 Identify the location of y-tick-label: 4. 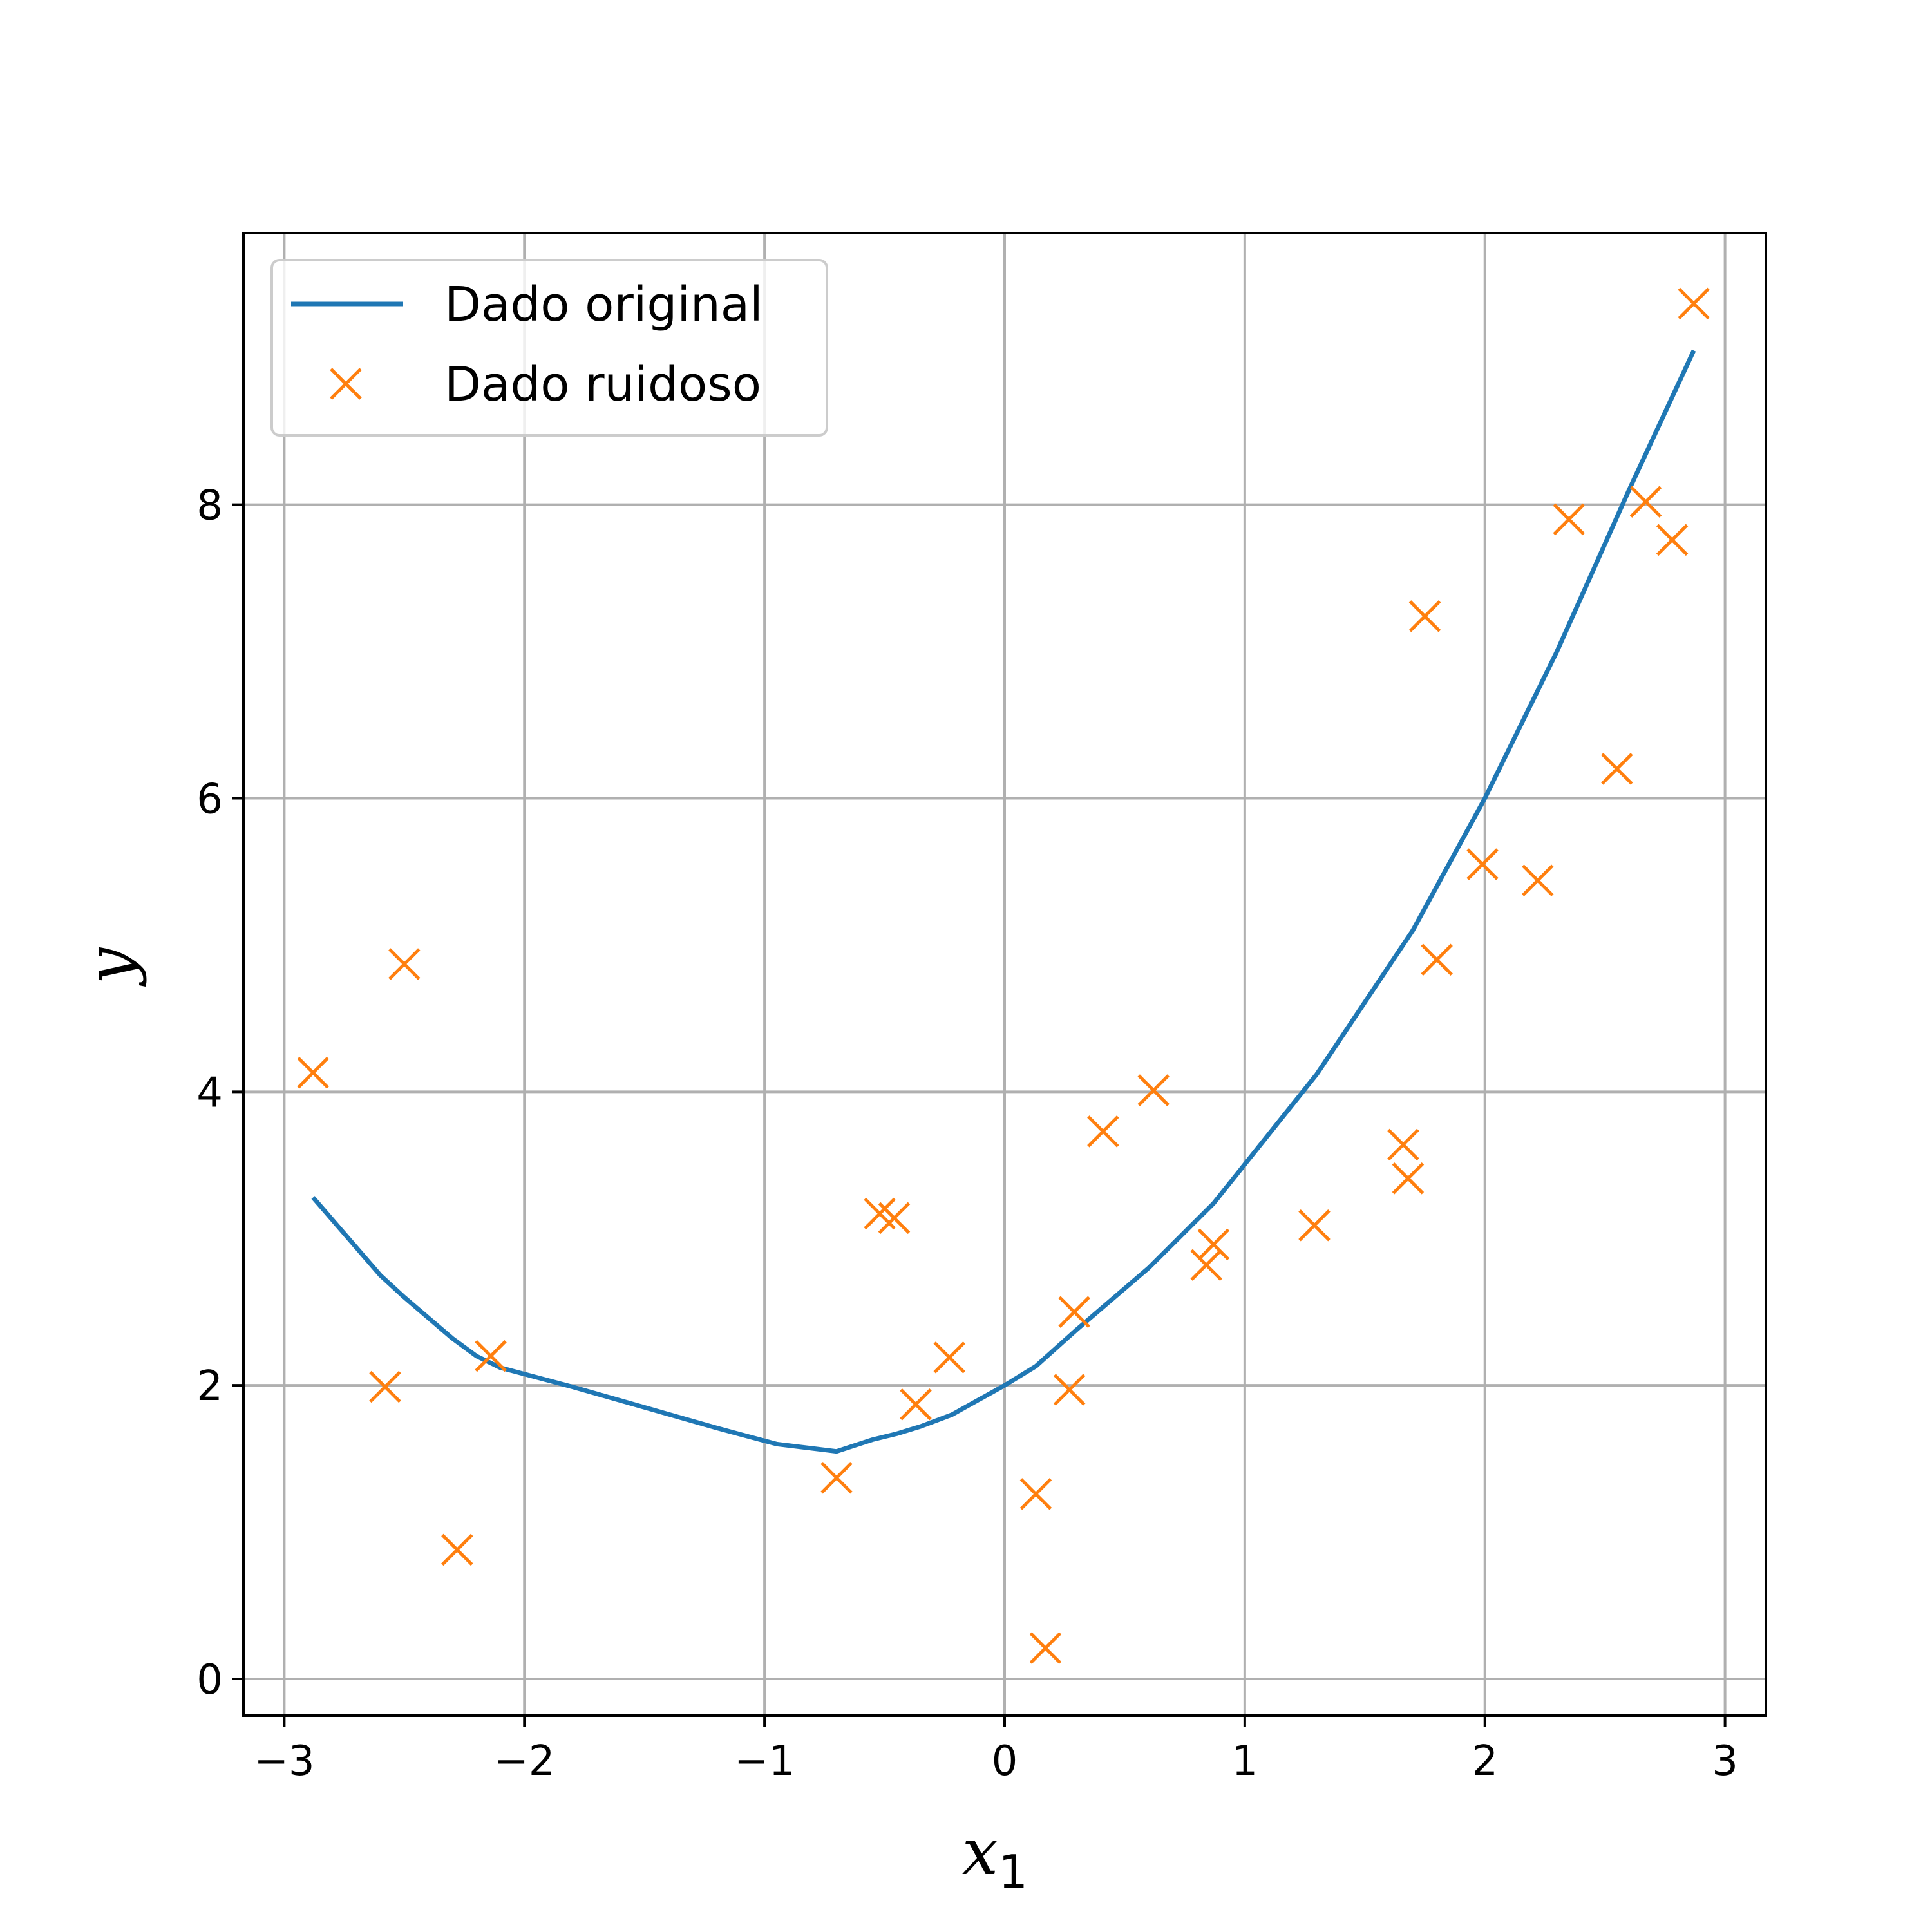
(209, 1093).